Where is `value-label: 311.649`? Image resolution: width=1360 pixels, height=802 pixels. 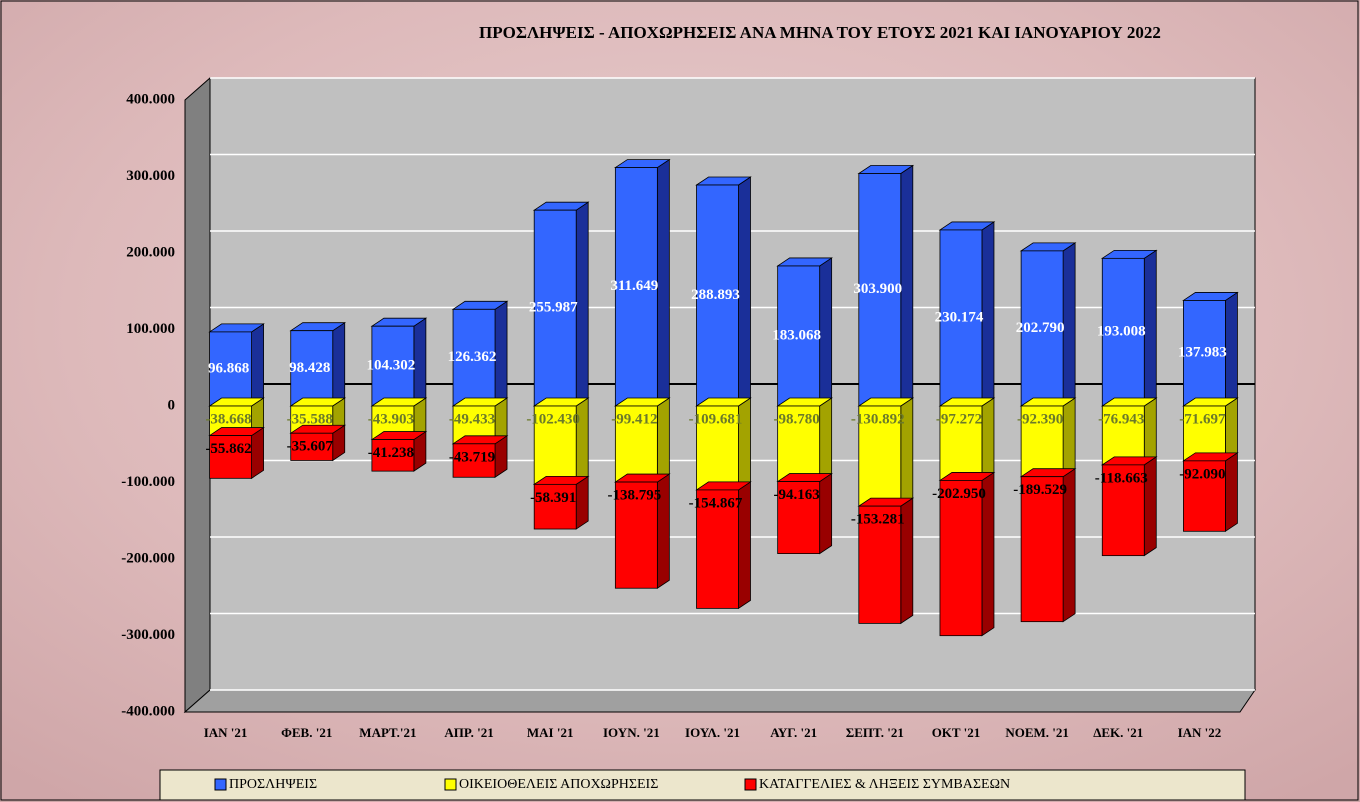 value-label: 311.649 is located at coordinates (634, 286).